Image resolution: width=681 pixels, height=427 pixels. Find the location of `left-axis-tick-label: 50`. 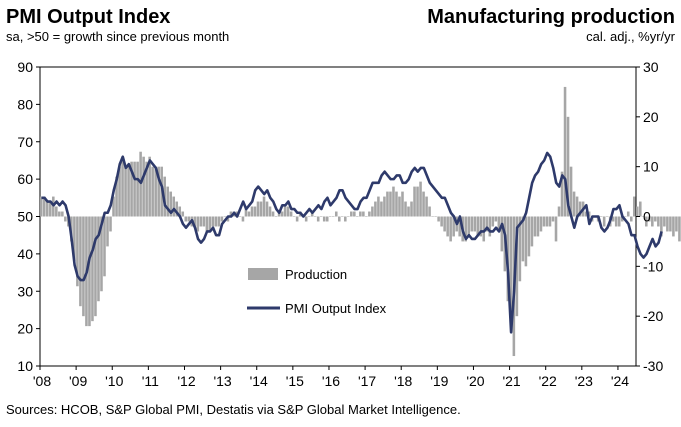

left-axis-tick-label: 50 is located at coordinates (25, 217).